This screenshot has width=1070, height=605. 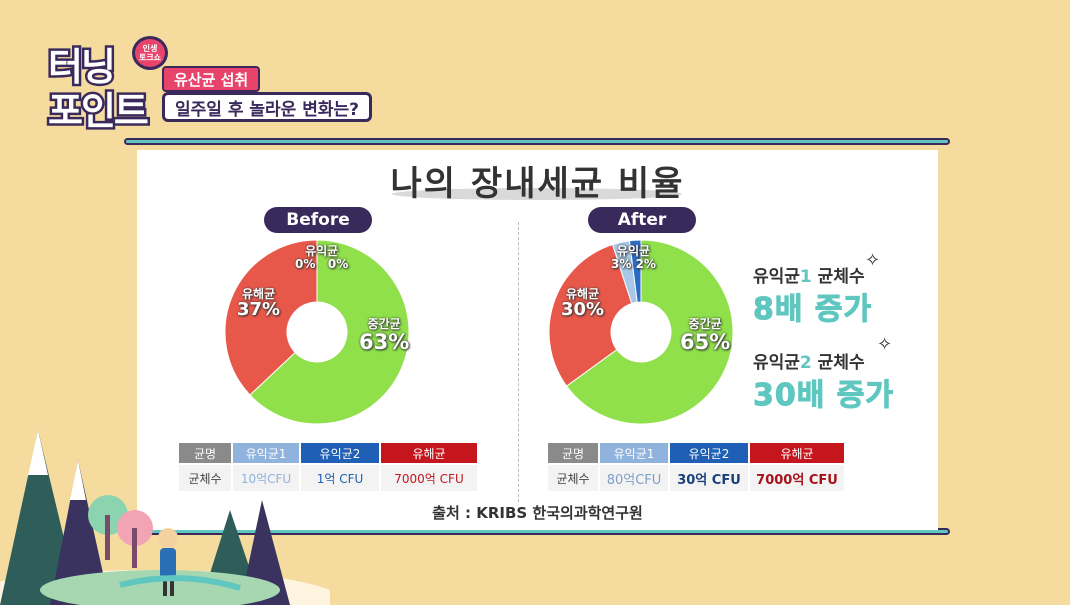 I want to click on after-good2-count: 30억 CFU, so click(x=709, y=478).